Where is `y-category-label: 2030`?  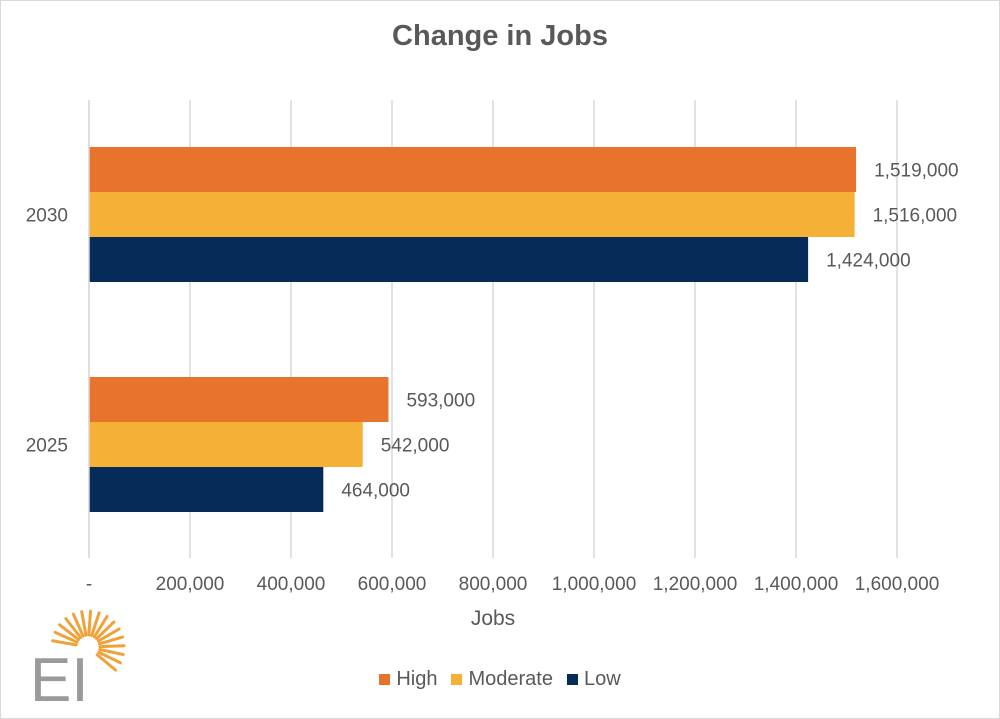
y-category-label: 2030 is located at coordinates (47, 216).